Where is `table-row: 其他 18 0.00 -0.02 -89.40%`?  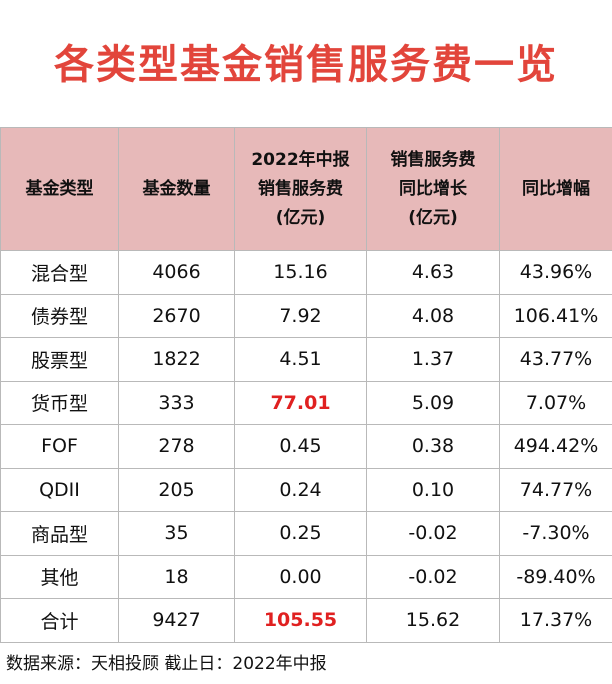
table-row: 其他 18 0.00 -0.02 -89.40% is located at coordinates (306, 576).